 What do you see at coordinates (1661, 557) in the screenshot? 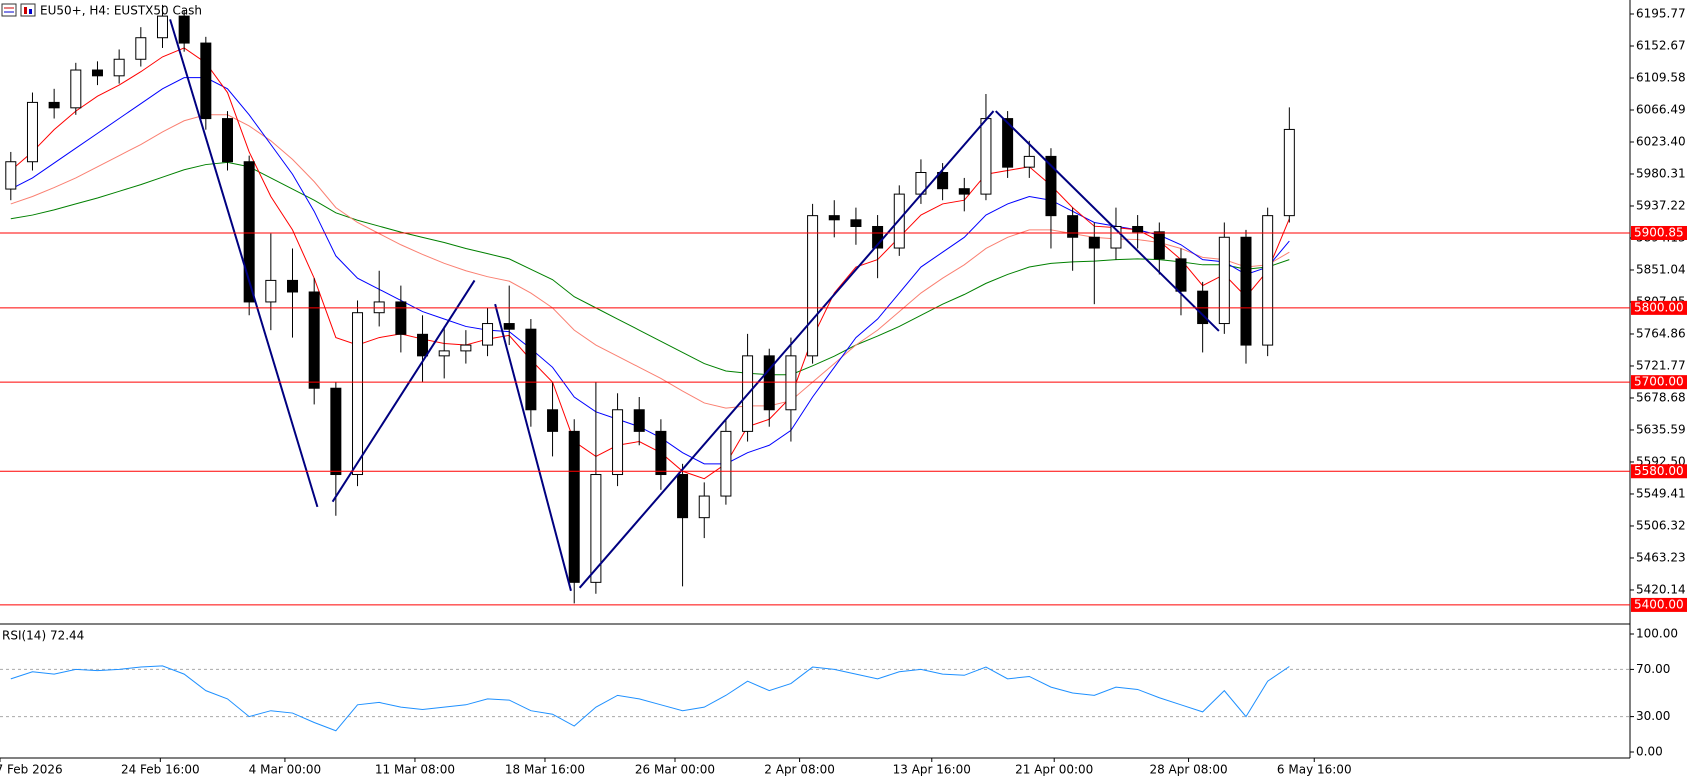
I see `y-tick-label: 5463.23` at bounding box center [1661, 557].